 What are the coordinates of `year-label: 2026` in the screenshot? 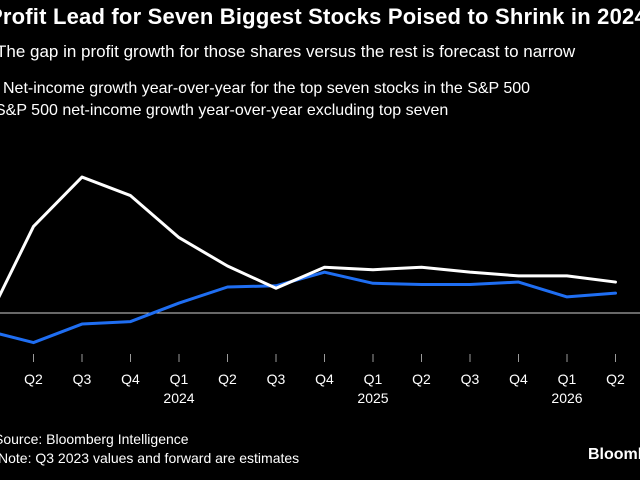 It's located at (566, 398).